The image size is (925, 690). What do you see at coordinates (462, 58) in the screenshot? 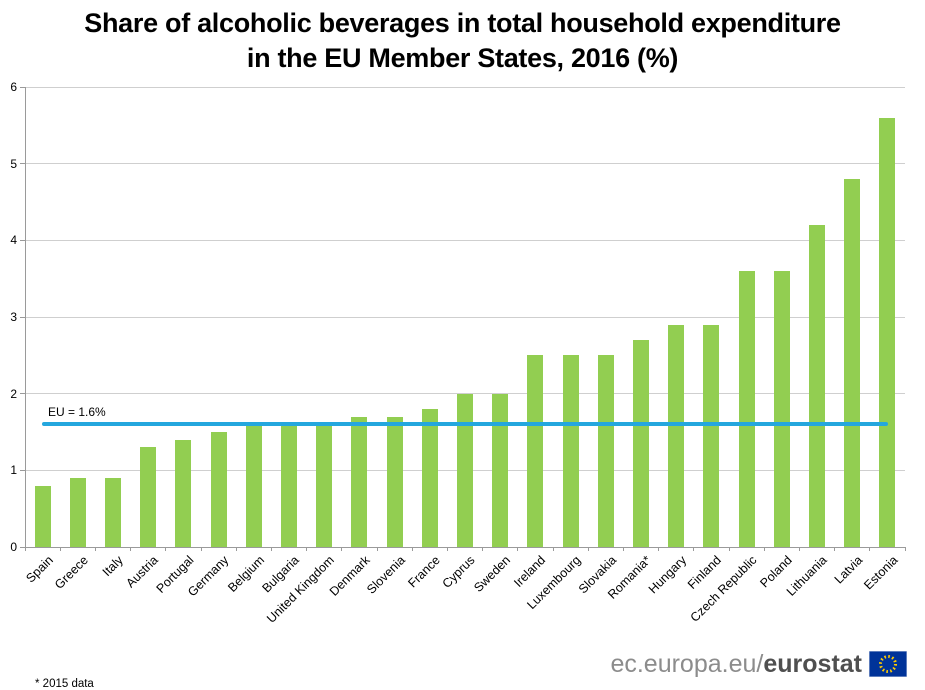
I see `chart-title-line2: in the EU Member States, 2016 (%)` at bounding box center [462, 58].